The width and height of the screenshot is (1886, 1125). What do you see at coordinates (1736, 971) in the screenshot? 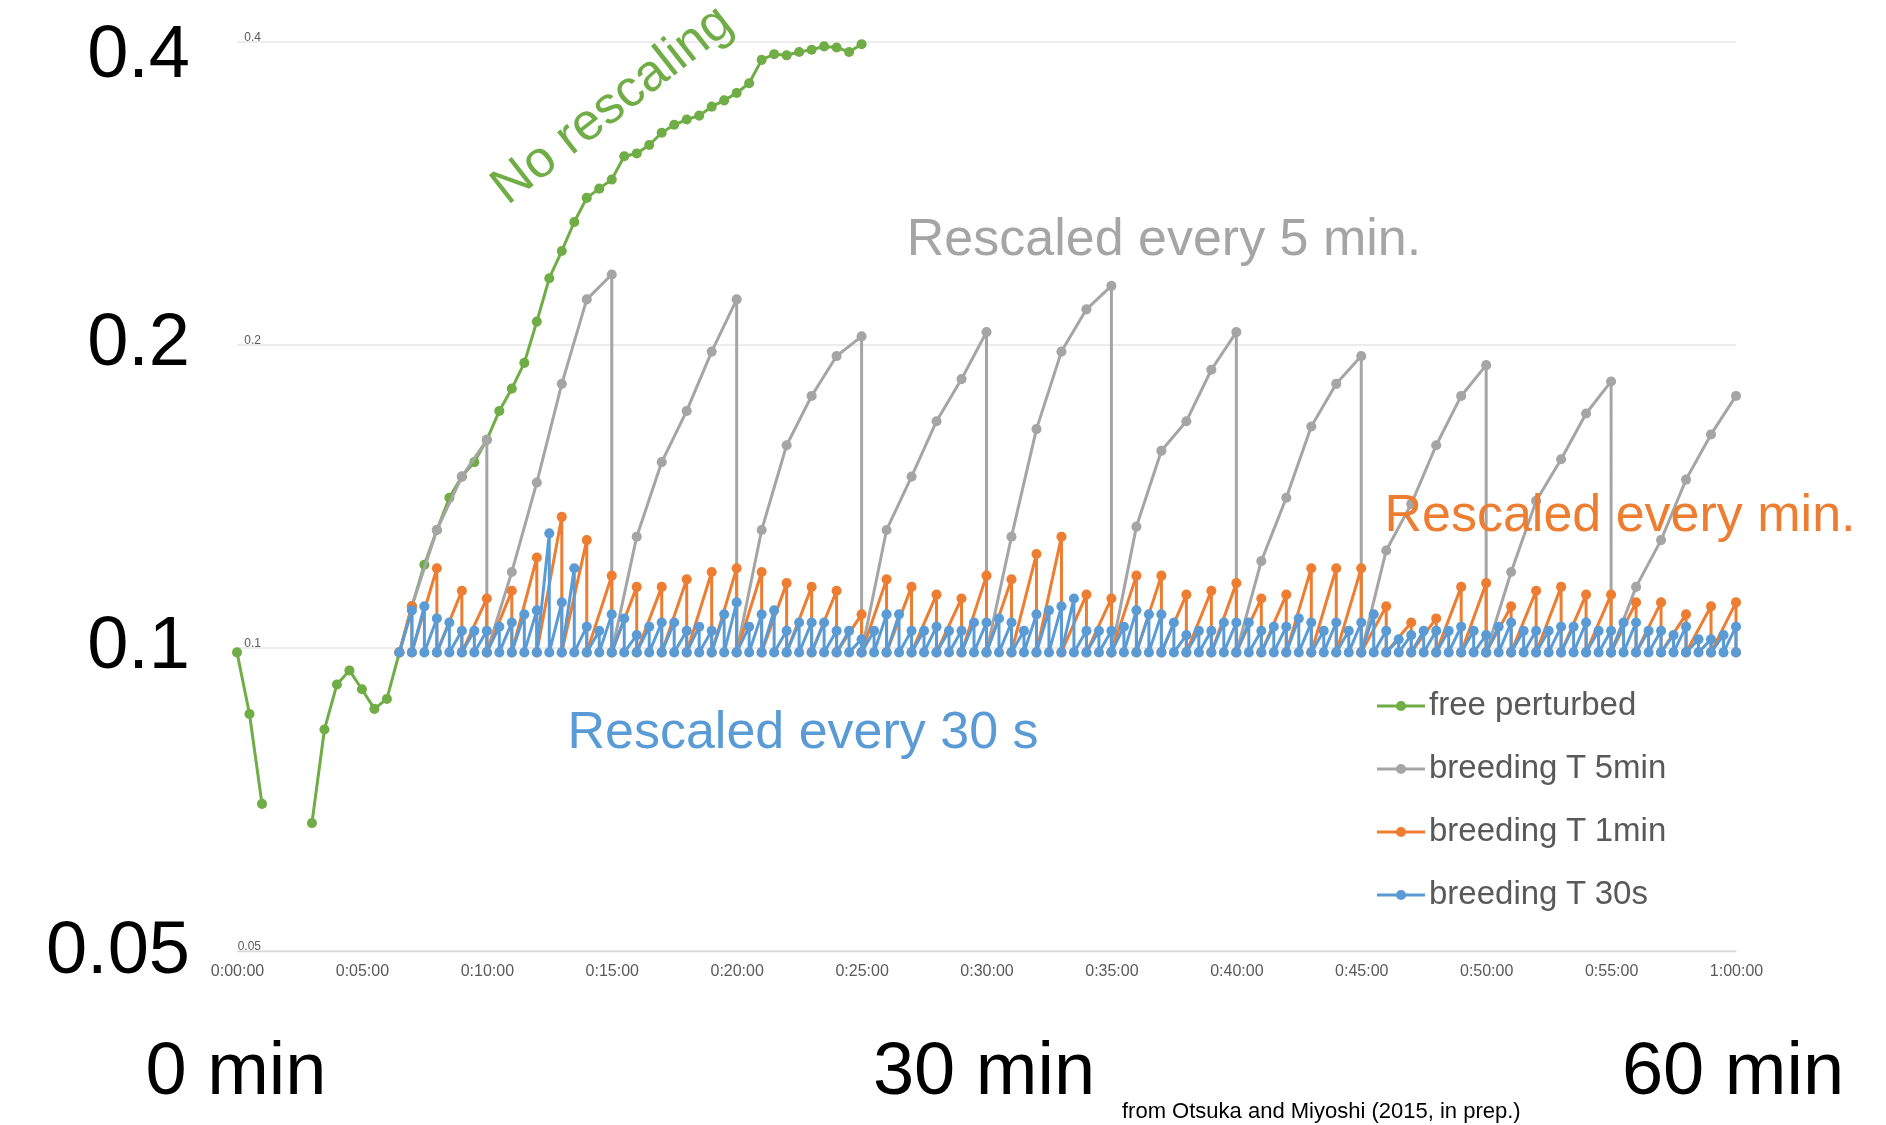
I see `x-tick-label: 1:00:00` at bounding box center [1736, 971].